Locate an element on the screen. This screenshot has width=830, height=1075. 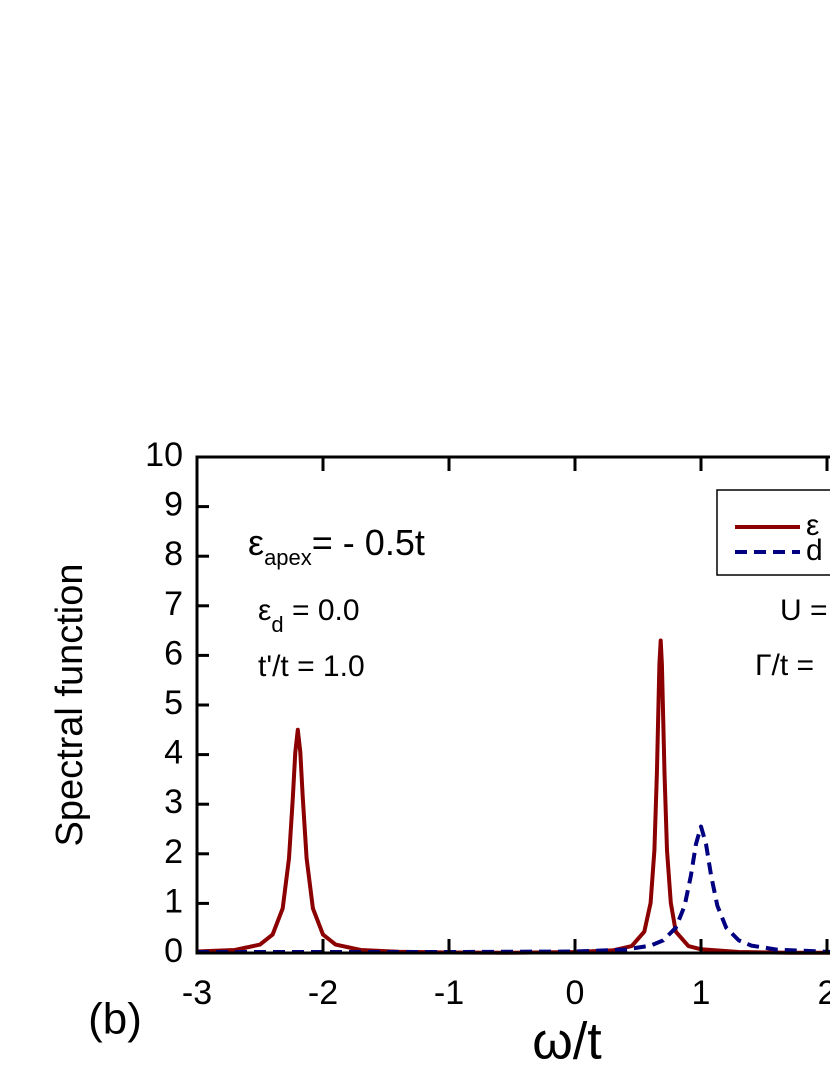
y-tick-label: 10 is located at coordinates (164, 455).